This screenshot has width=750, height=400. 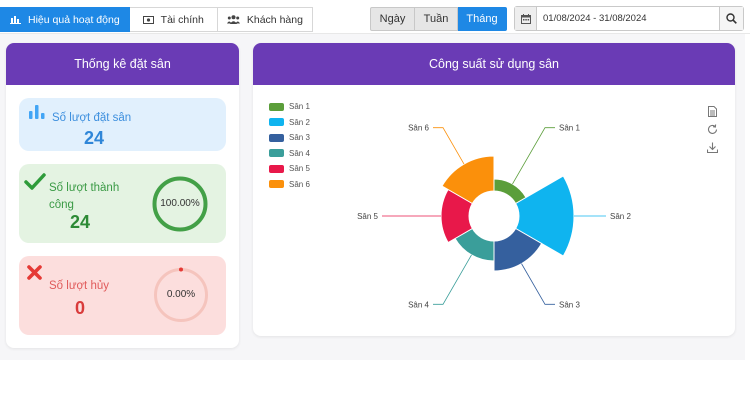 I want to click on success-count-box: Số lượt thành công 24 100.00%, so click(x=122, y=203).